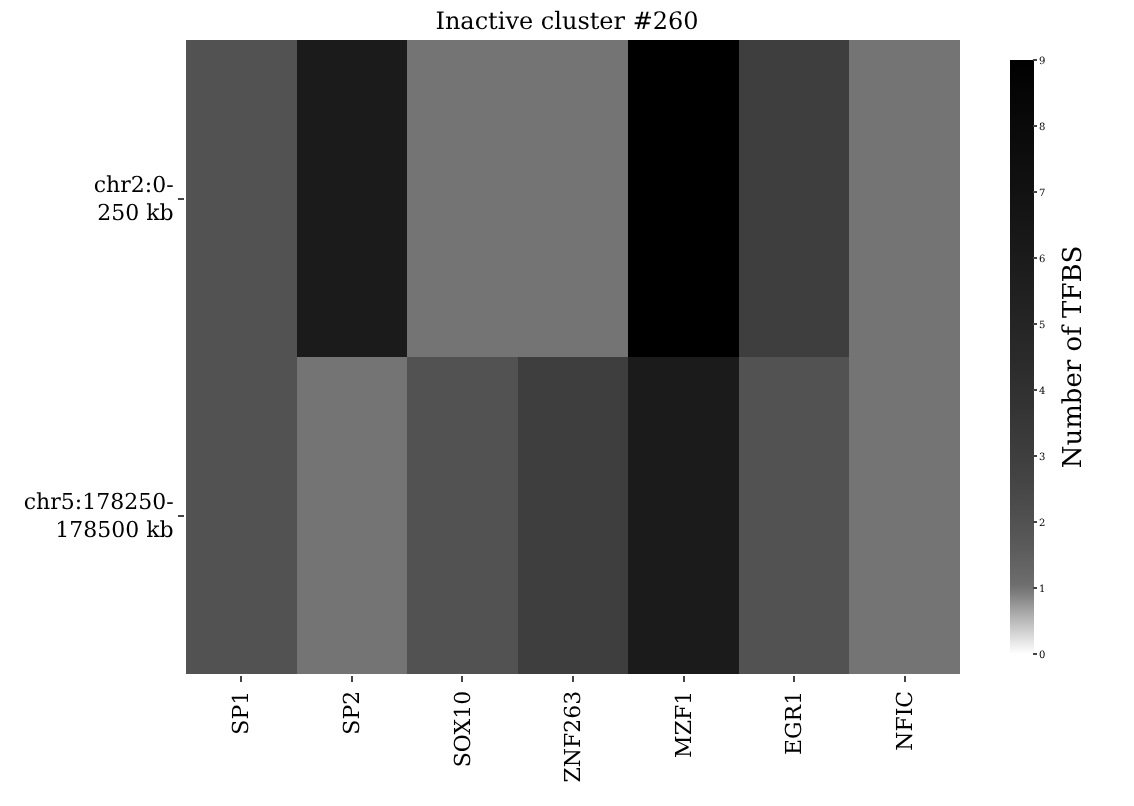  Describe the element at coordinates (1073, 357) in the screenshot. I see `color-bar-title: Number of TFBS` at that location.